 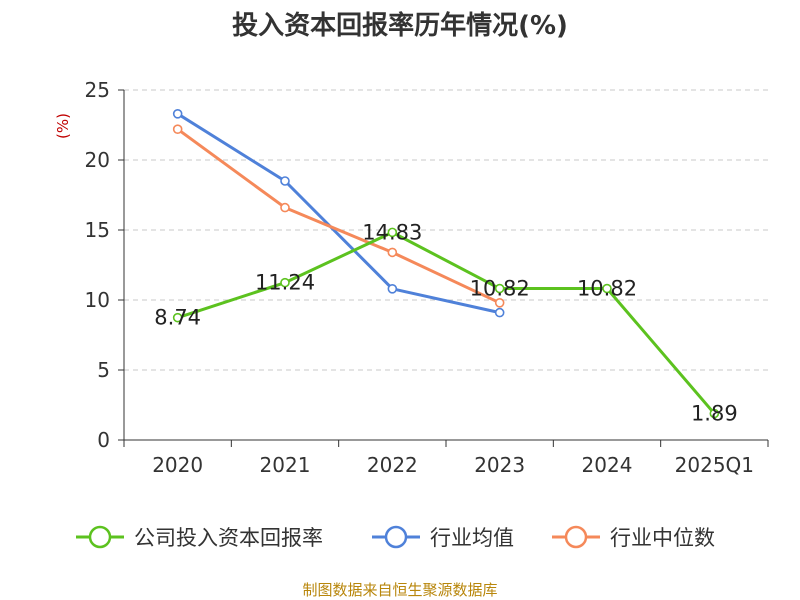 What do you see at coordinates (392, 465) in the screenshot?
I see `x-tick-label: 2022` at bounding box center [392, 465].